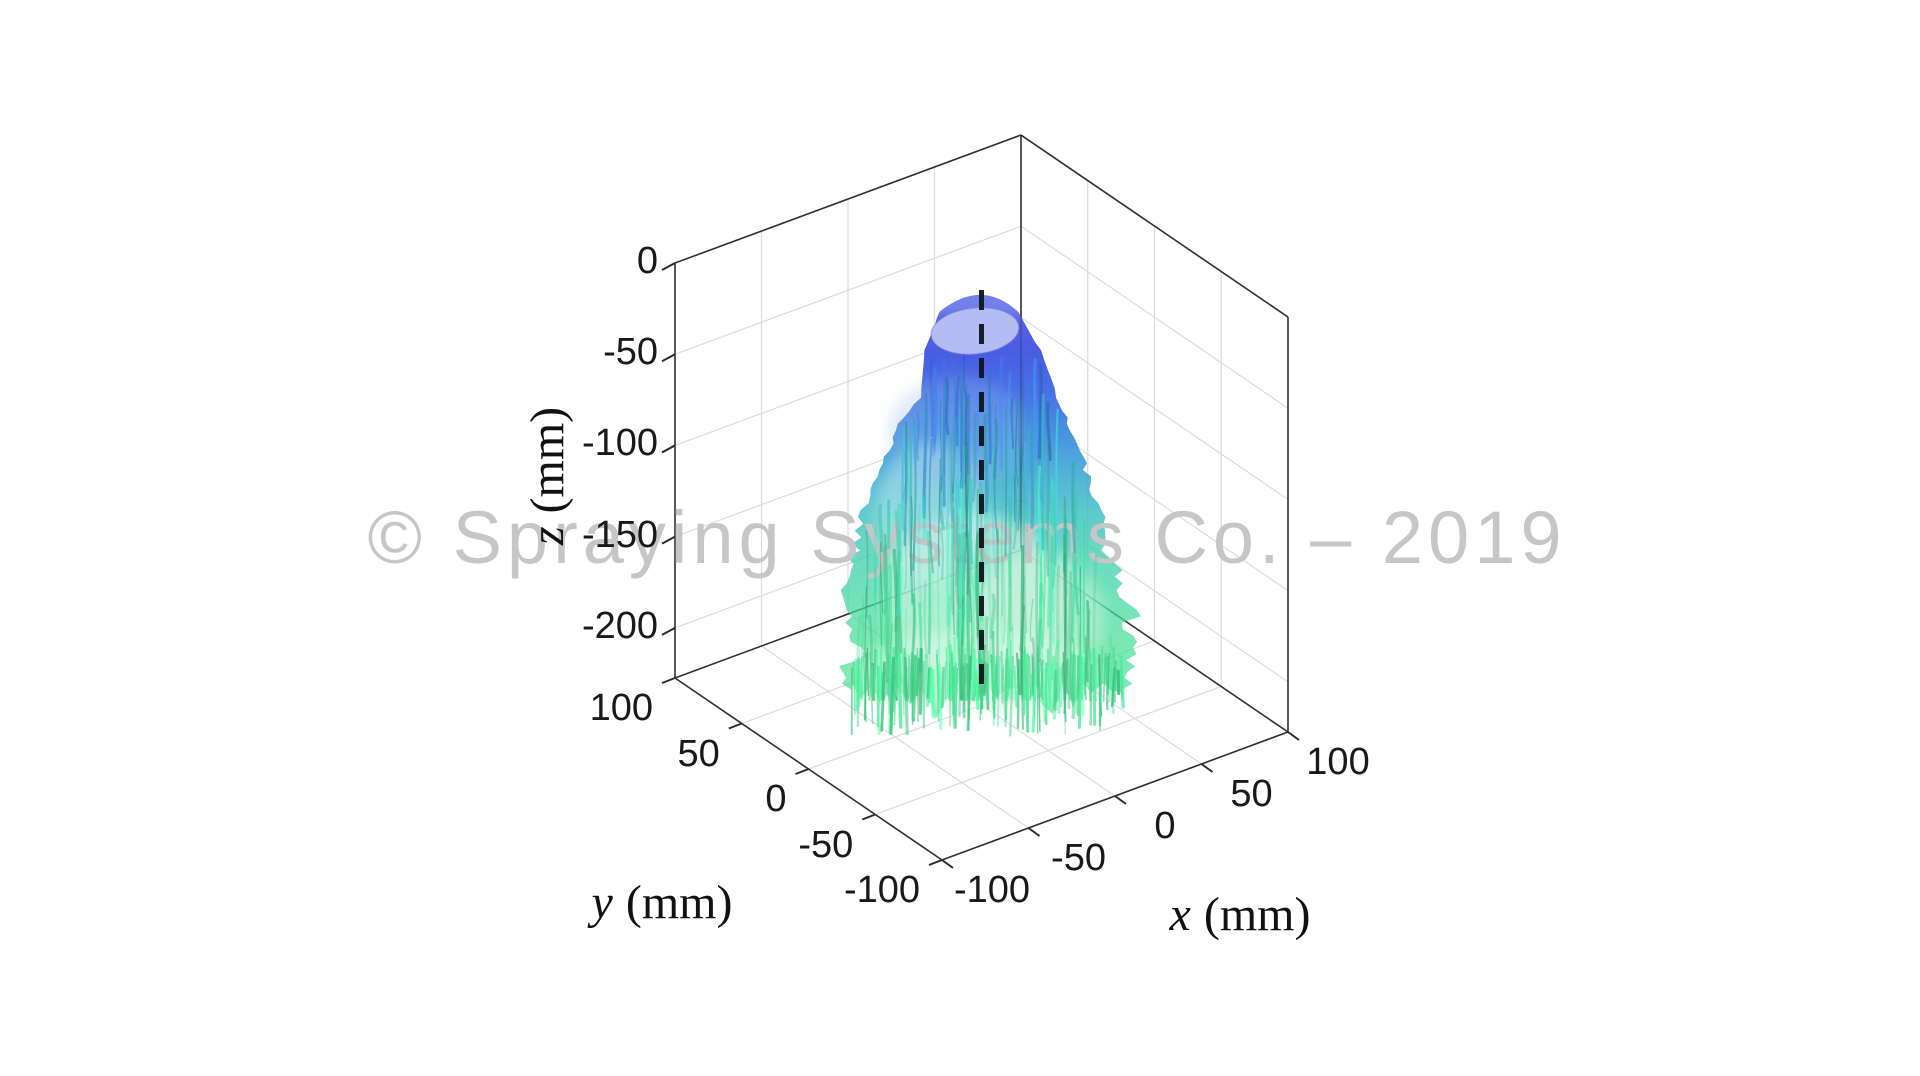 This screenshot has width=1920, height=1076. What do you see at coordinates (1000, 493) in the screenshot?
I see `spray-axis-dashed-line` at bounding box center [1000, 493].